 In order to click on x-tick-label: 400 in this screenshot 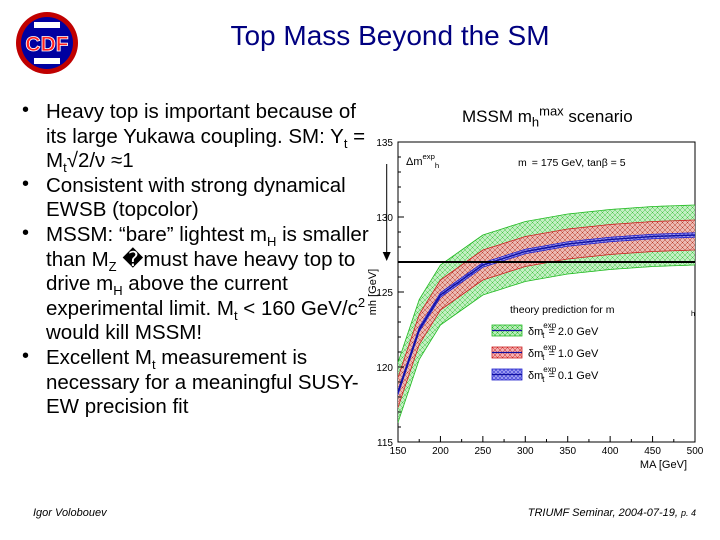, I will do `click(610, 451)`.